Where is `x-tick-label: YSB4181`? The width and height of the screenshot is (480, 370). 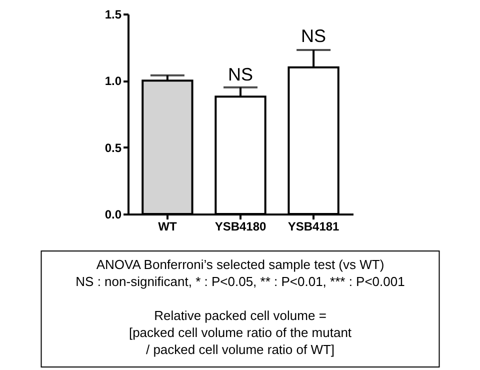 x-tick-label: YSB4181 is located at coordinates (314, 227).